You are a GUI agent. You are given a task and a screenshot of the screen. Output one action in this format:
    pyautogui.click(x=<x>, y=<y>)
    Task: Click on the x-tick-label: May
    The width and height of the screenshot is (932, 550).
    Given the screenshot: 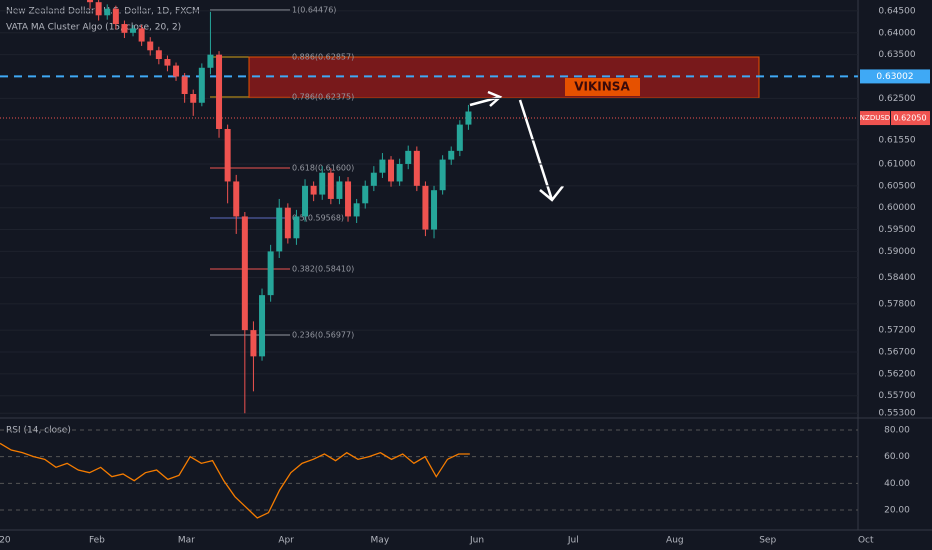 What is the action you would take?
    pyautogui.click(x=380, y=541)
    